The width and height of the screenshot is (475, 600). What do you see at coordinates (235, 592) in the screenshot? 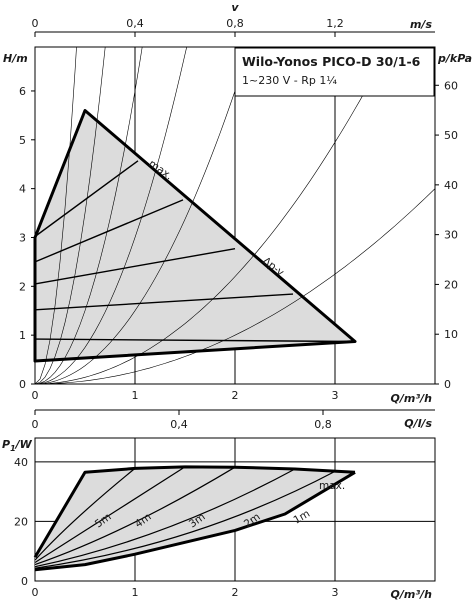
I see `power-x-tick-label: 2` at bounding box center [235, 592].